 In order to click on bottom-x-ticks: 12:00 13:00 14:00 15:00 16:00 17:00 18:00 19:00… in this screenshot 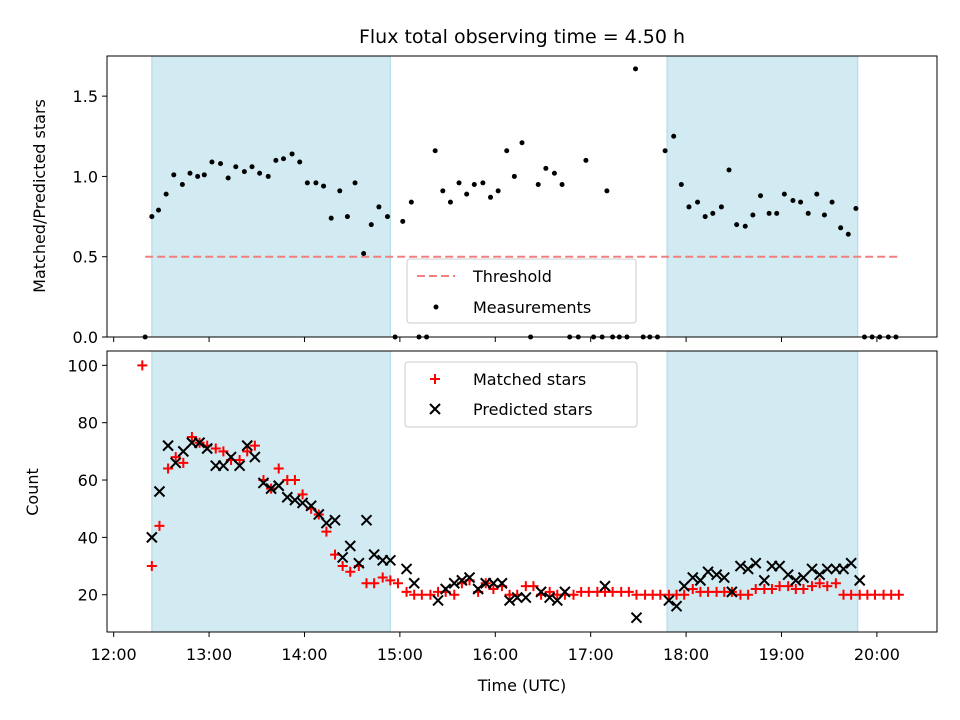, I will do `click(495, 648)`.